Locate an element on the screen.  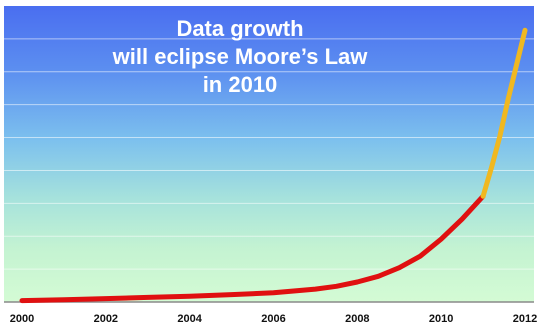
x-tick-label: 2006 is located at coordinates (273, 319).